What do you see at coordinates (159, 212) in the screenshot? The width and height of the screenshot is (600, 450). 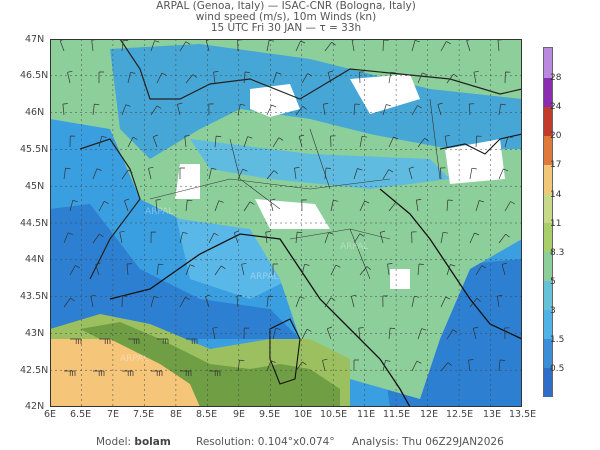 I see `watermark-1: ARPAL` at bounding box center [159, 212].